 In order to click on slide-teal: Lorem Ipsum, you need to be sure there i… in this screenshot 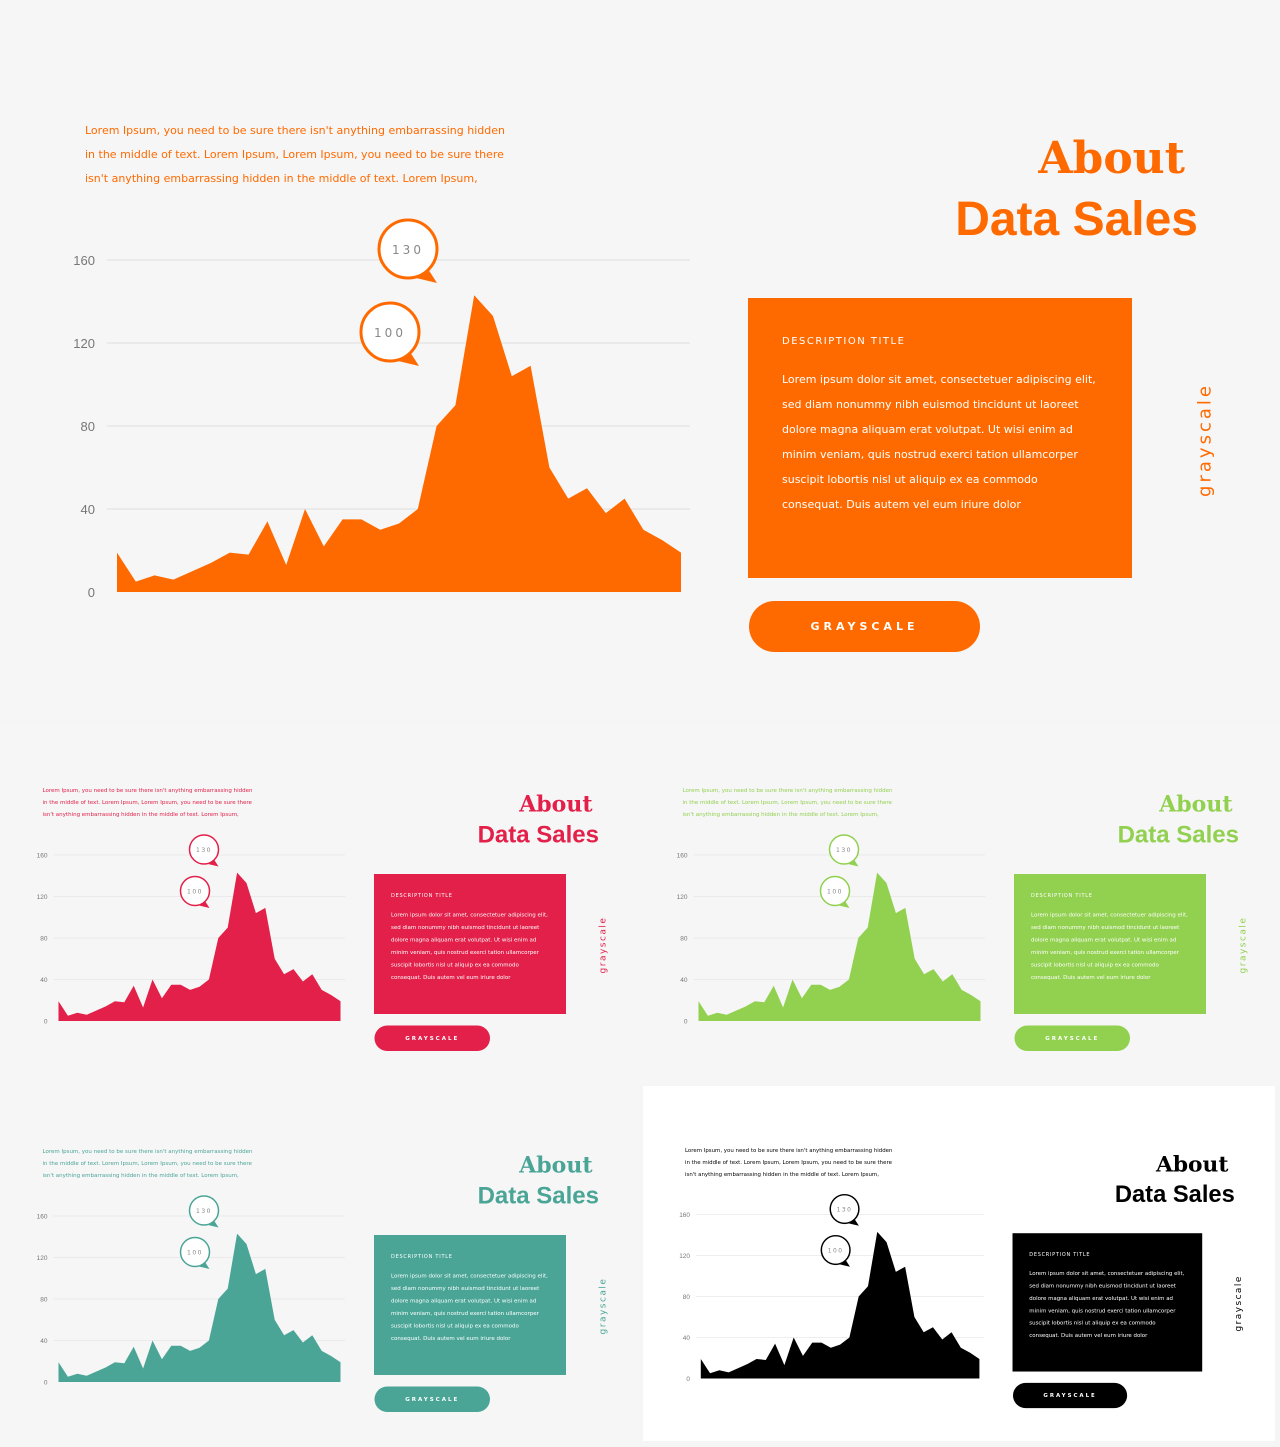, I will do `click(320, 1266)`.